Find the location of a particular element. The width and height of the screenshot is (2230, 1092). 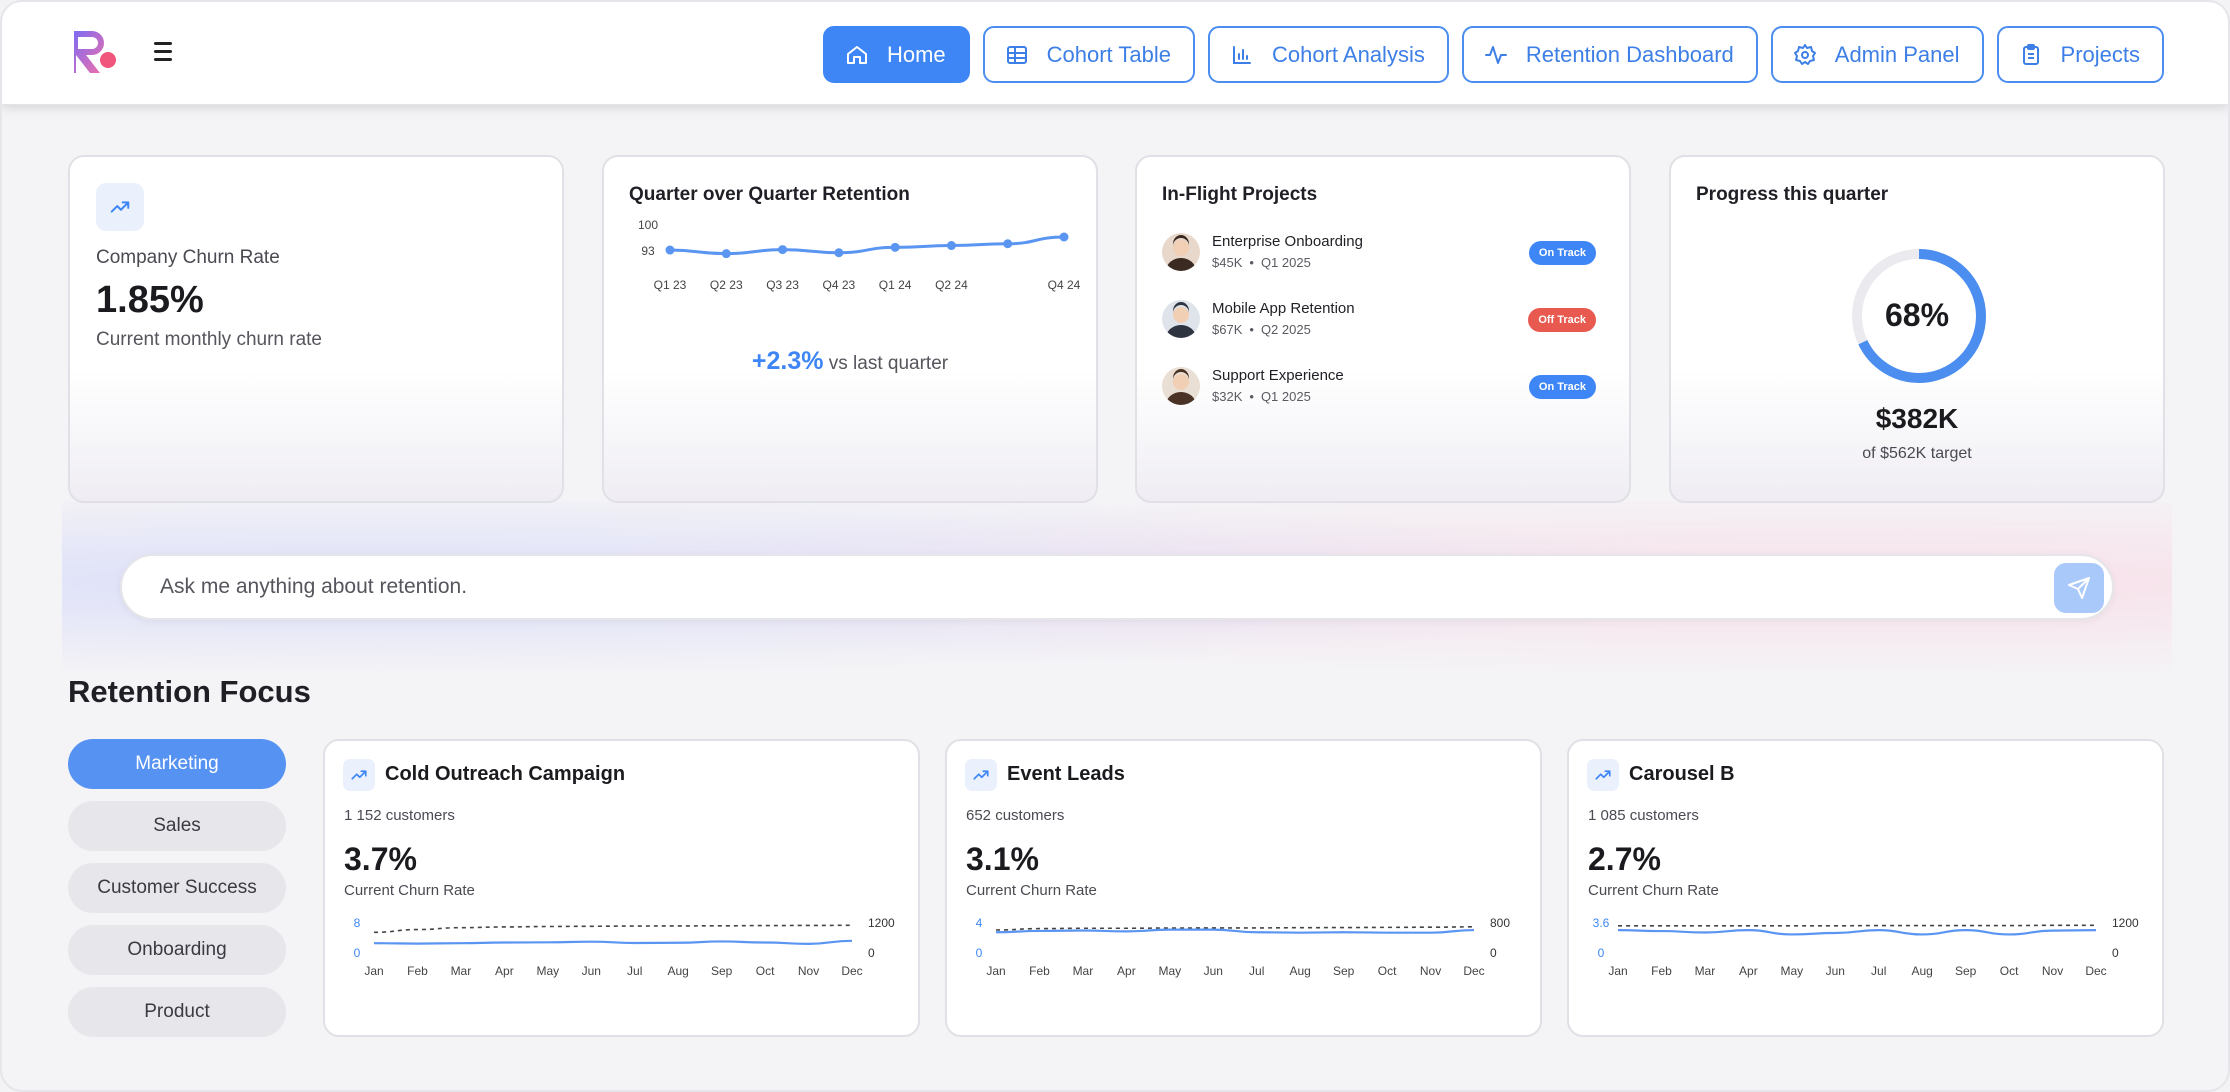

churn-subtext: Current monthly churn rate is located at coordinates (209, 339).